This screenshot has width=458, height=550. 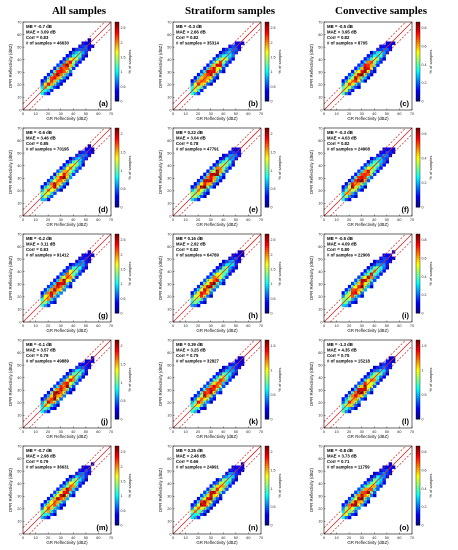 I want to click on colorbar-tick-label: 0.8, so click(x=424, y=28).